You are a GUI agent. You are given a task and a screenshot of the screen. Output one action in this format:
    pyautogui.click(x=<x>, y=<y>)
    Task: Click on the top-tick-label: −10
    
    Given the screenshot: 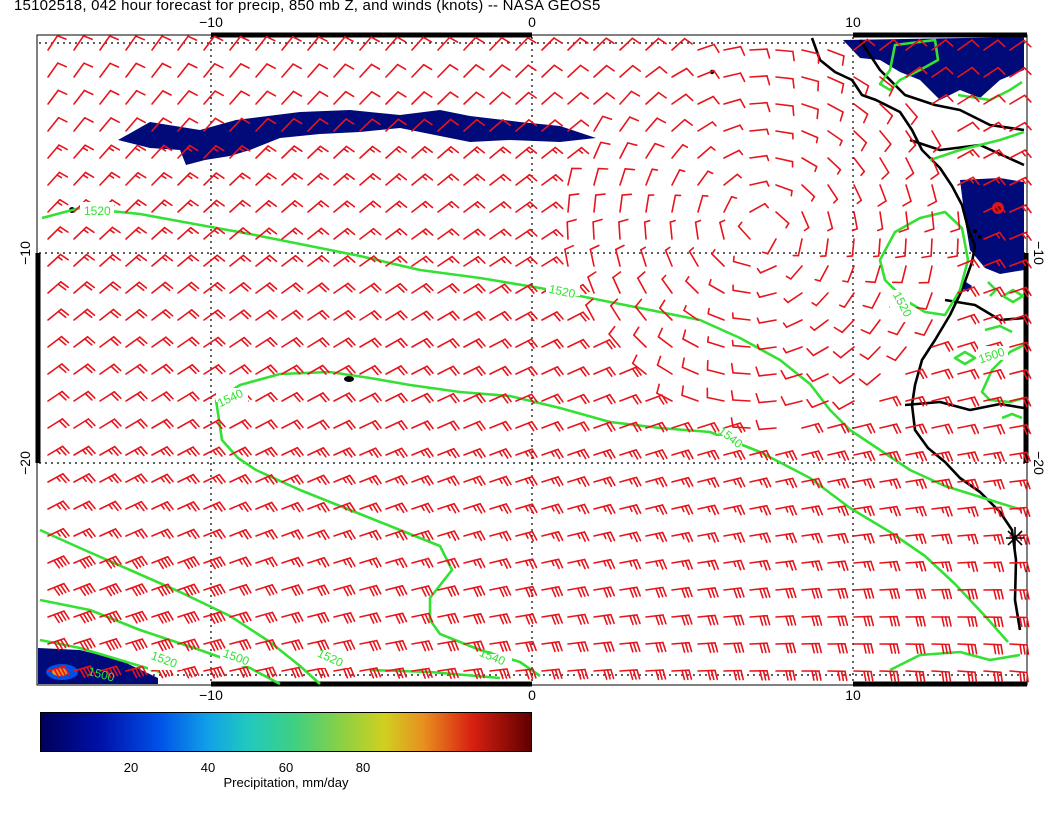 What is the action you would take?
    pyautogui.click(x=211, y=22)
    